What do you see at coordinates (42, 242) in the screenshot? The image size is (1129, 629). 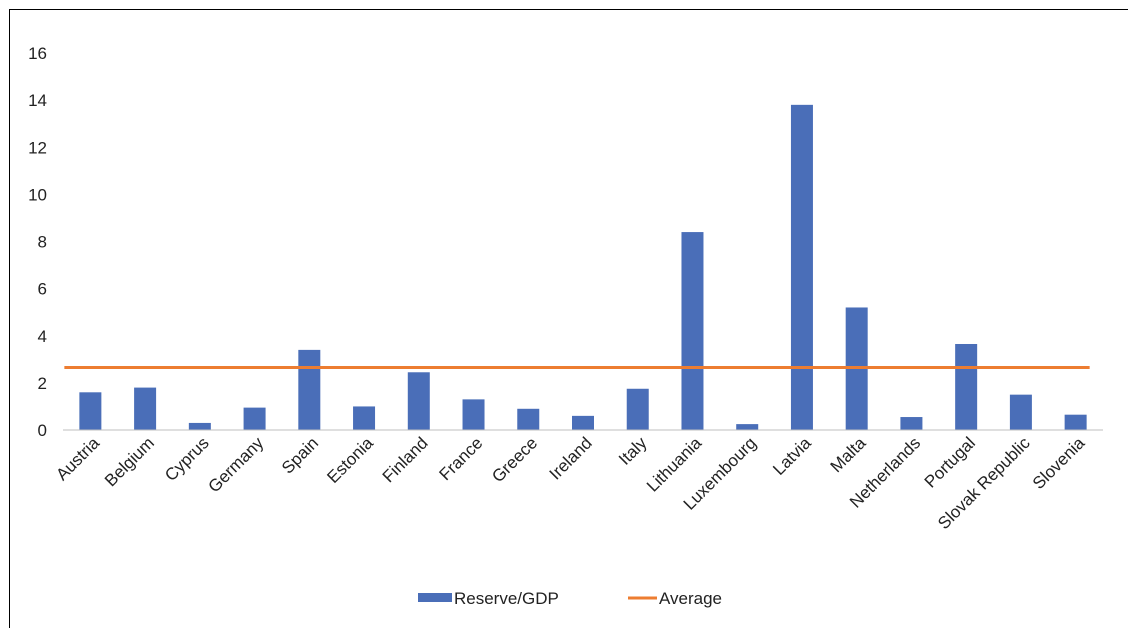 I see `y-tick-label: 8` at bounding box center [42, 242].